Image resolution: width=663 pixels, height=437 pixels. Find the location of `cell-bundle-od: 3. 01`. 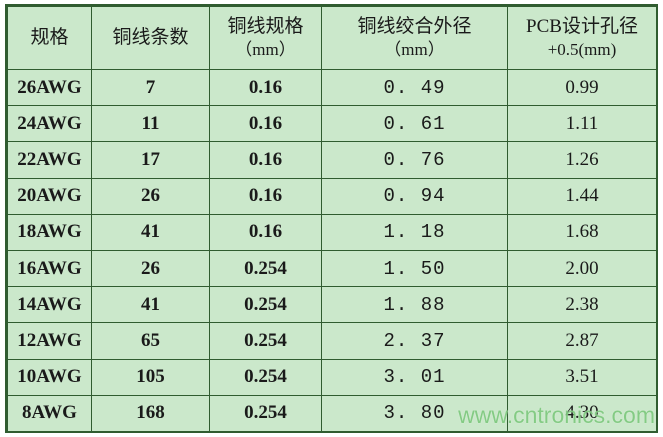

cell-bundle-od: 3. 01 is located at coordinates (414, 377).